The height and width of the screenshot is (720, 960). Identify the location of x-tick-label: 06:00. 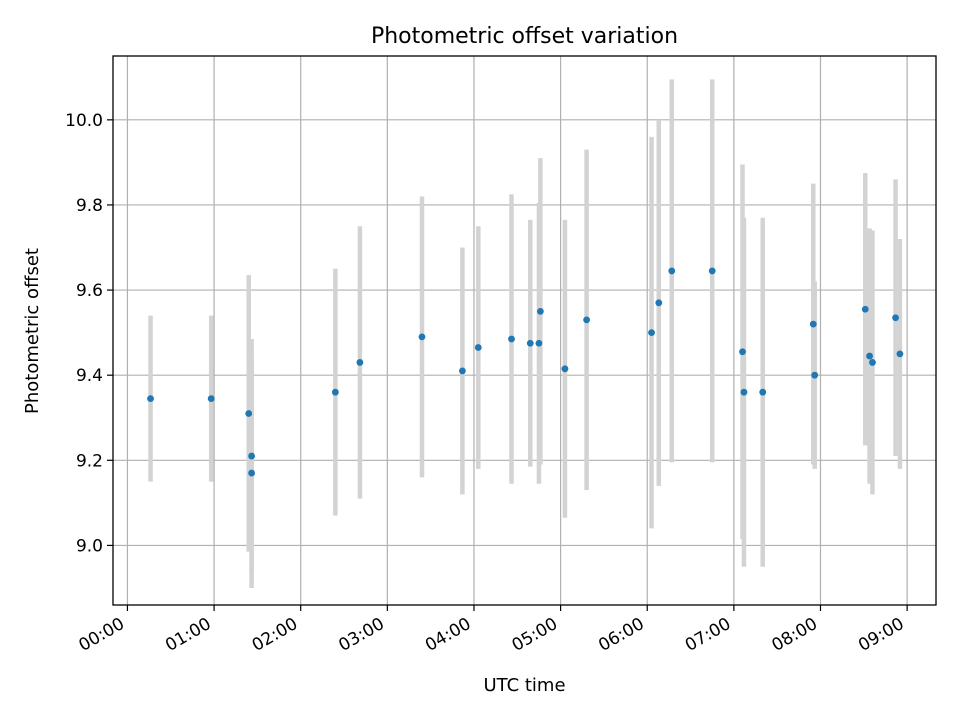
(621, 635).